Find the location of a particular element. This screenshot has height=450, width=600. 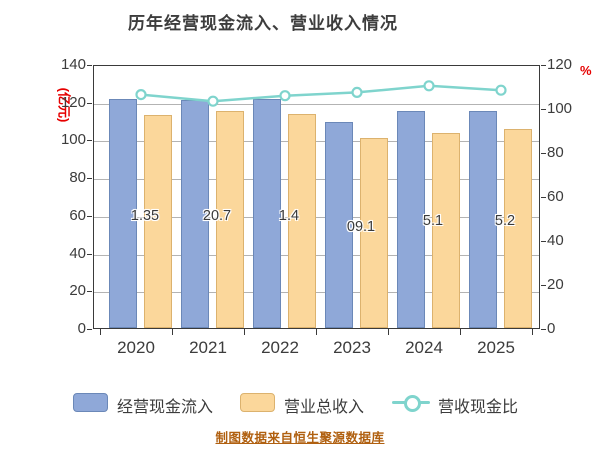

bar-value-label: 5.1 is located at coordinates (433, 221).